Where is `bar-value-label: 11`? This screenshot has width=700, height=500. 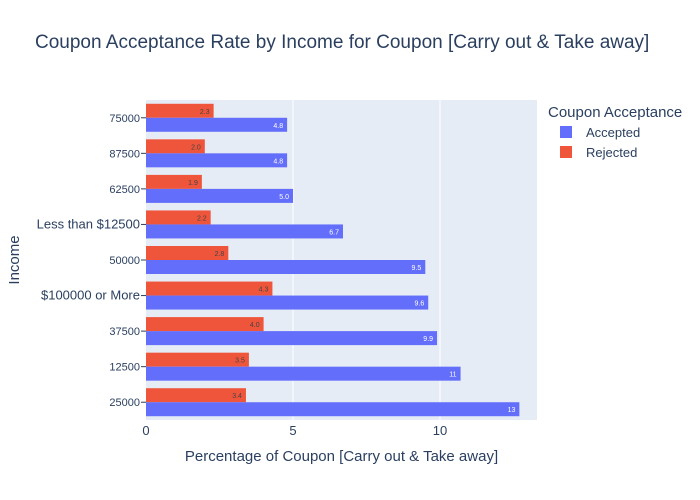
bar-value-label: 11 is located at coordinates (452, 375).